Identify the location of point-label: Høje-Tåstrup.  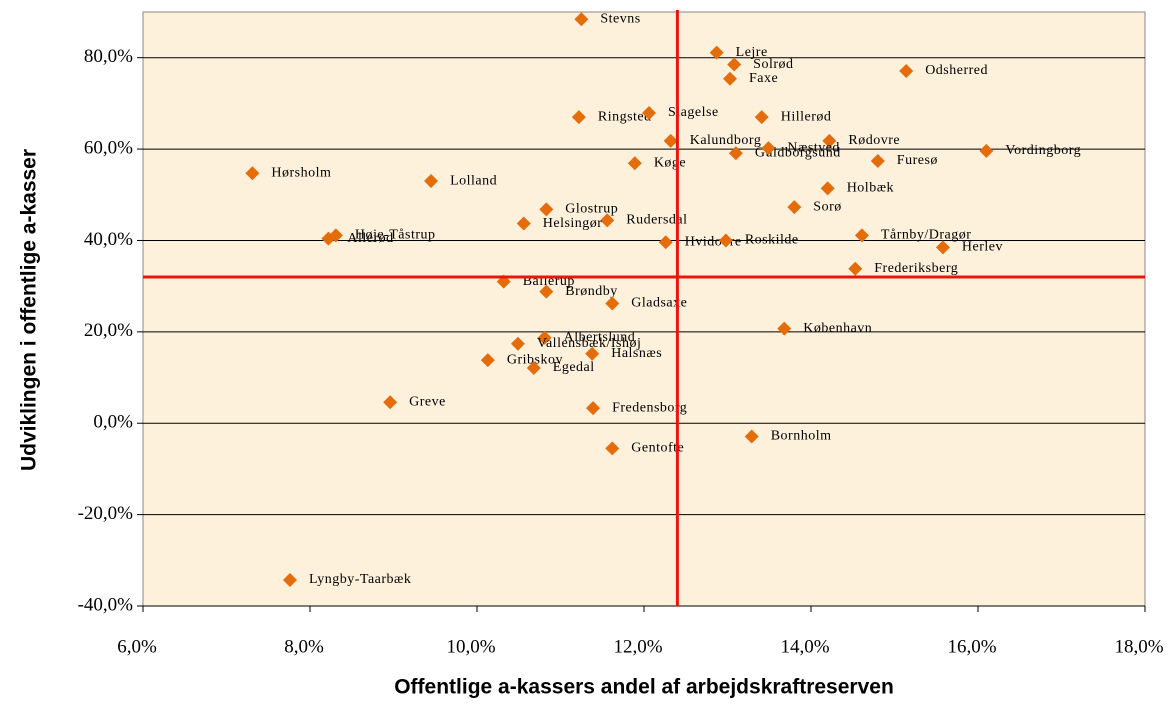
(395, 235).